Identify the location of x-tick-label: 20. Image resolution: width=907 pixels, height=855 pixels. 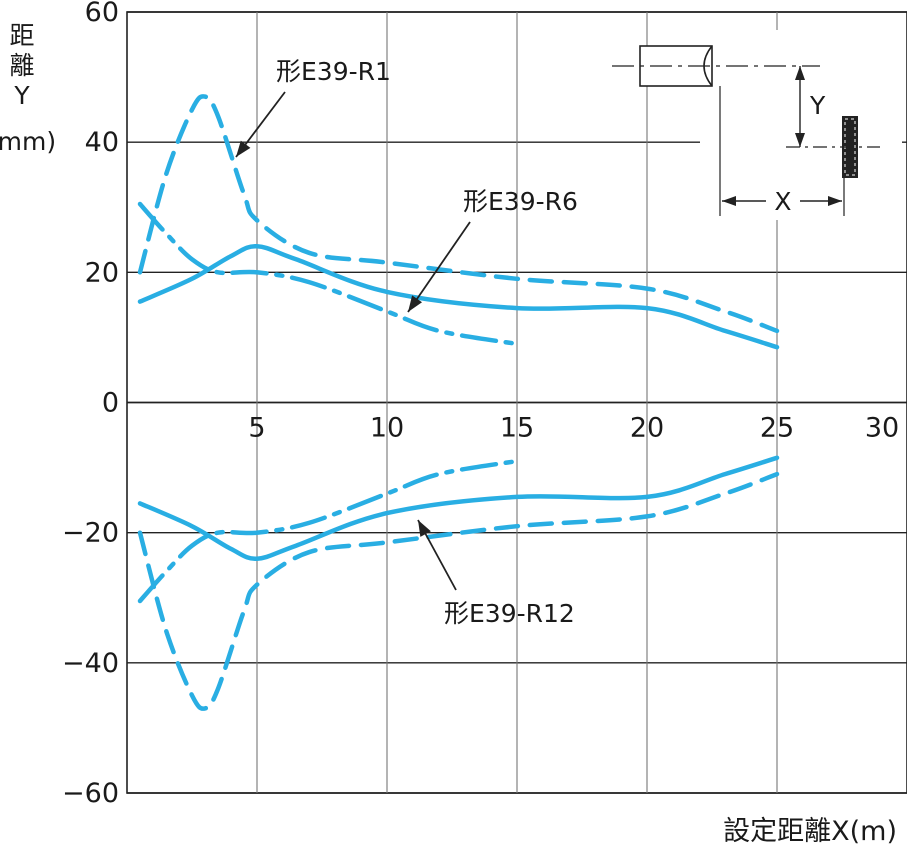
(647, 428).